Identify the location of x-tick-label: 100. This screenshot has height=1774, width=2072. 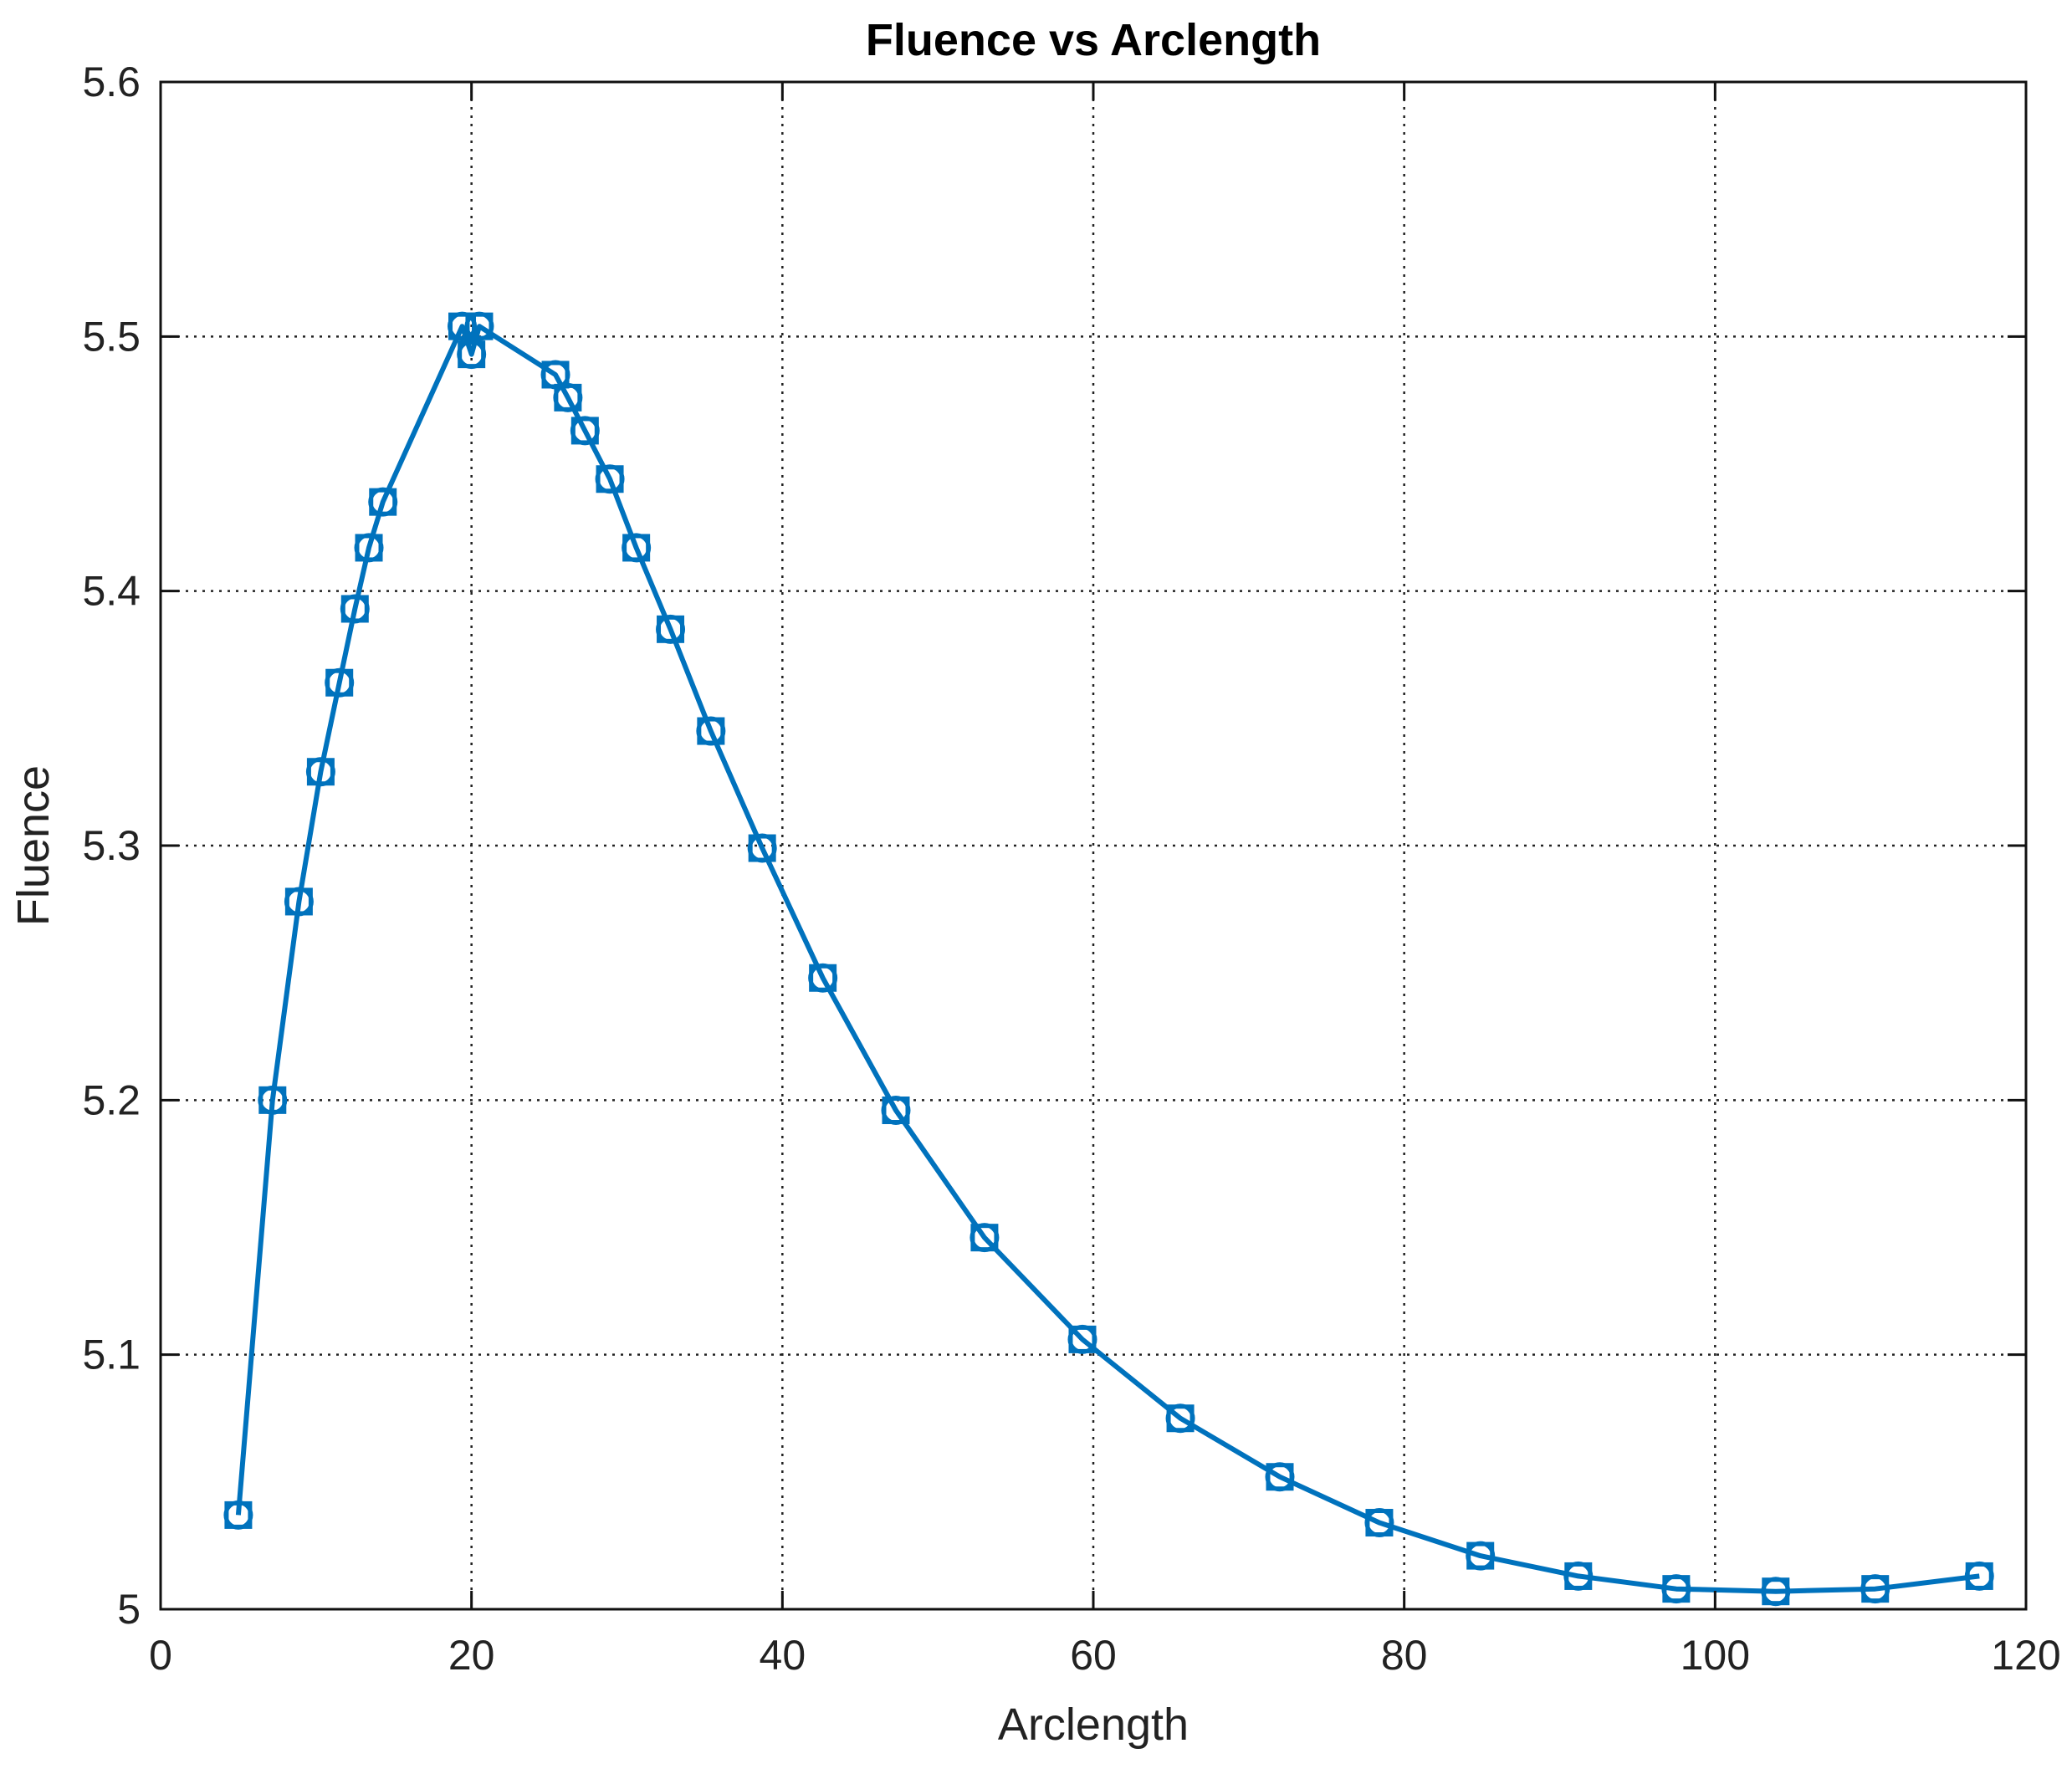
(1715, 1656).